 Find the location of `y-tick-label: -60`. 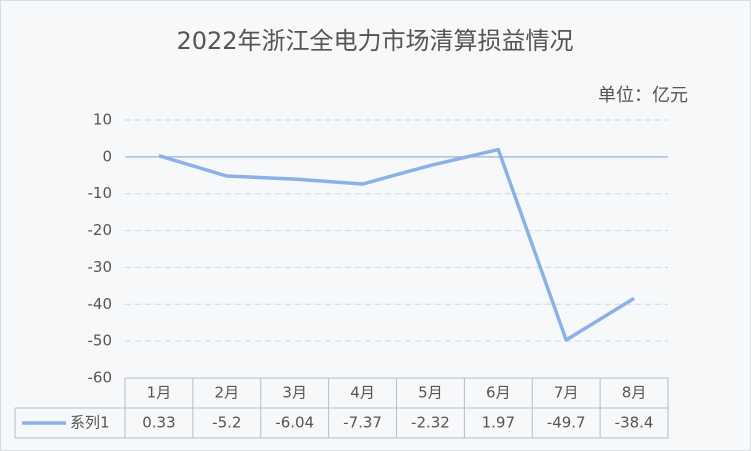

y-tick-label: -60 is located at coordinates (100, 378).